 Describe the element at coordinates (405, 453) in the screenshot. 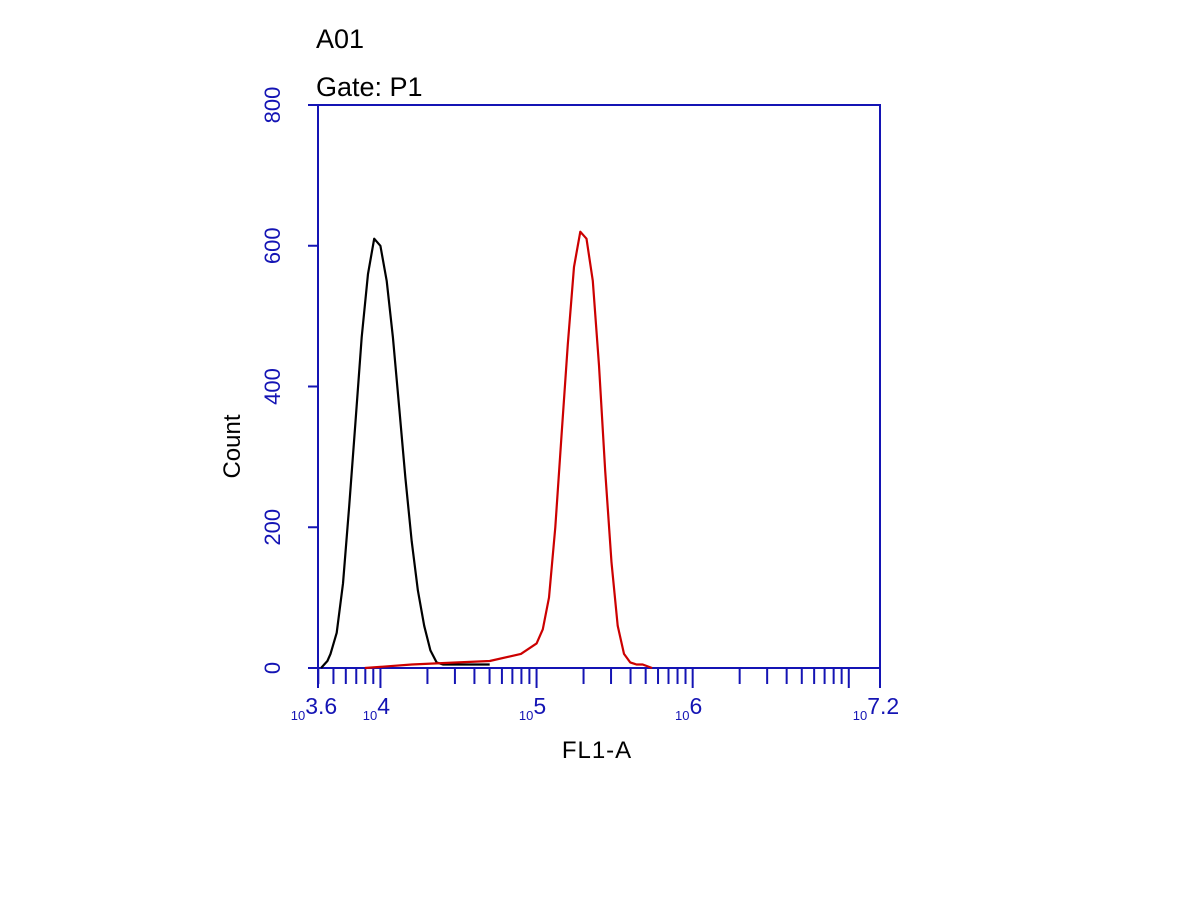

I see `series-1-histogram-line` at that location.